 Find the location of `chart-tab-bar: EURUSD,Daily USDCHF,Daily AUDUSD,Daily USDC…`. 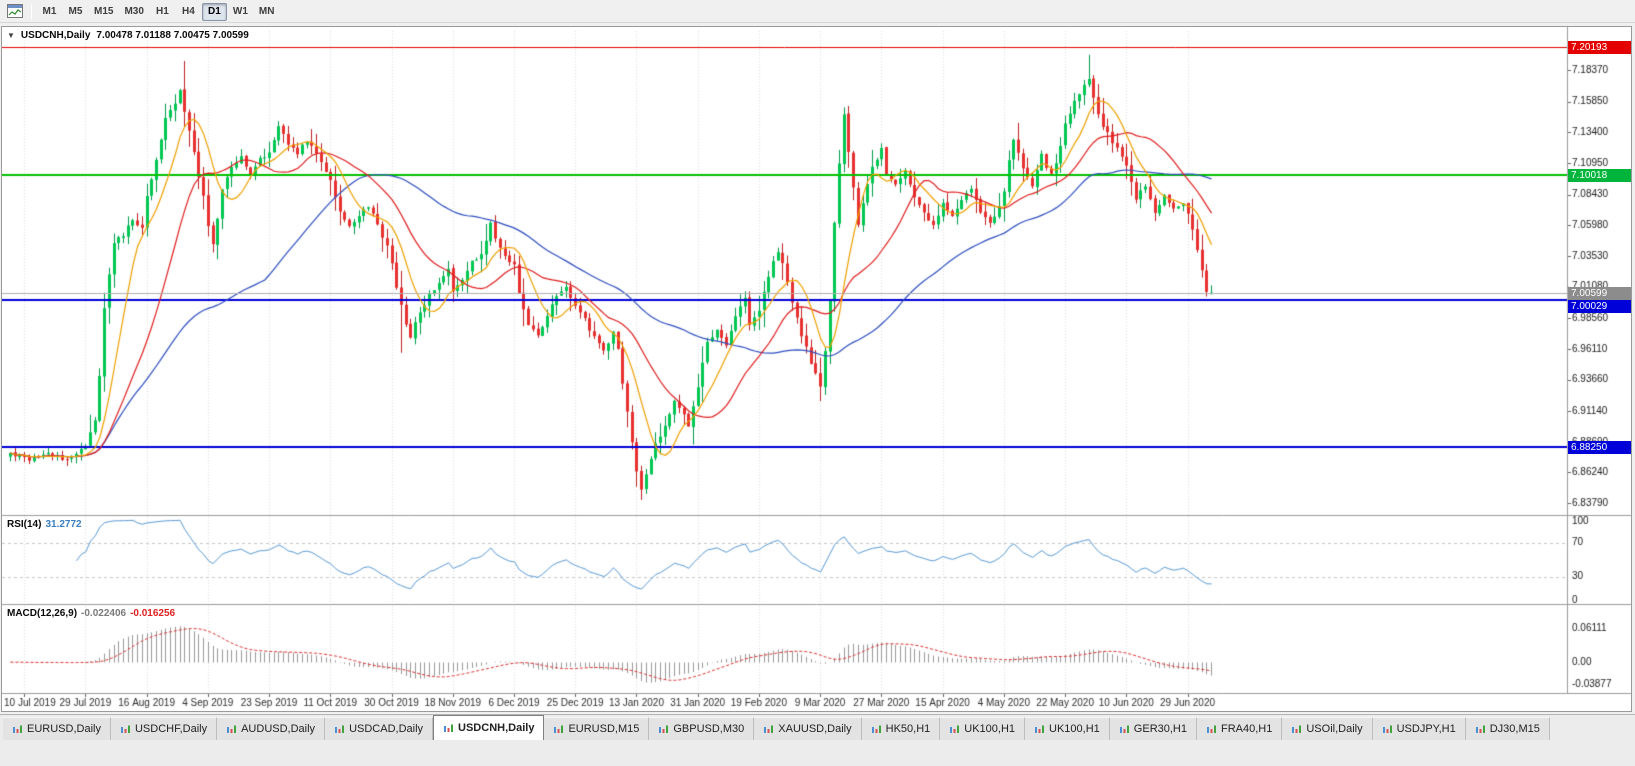

chart-tab-bar: EURUSD,Daily USDCHF,Daily AUDUSD,Daily USDC… is located at coordinates (817, 740).